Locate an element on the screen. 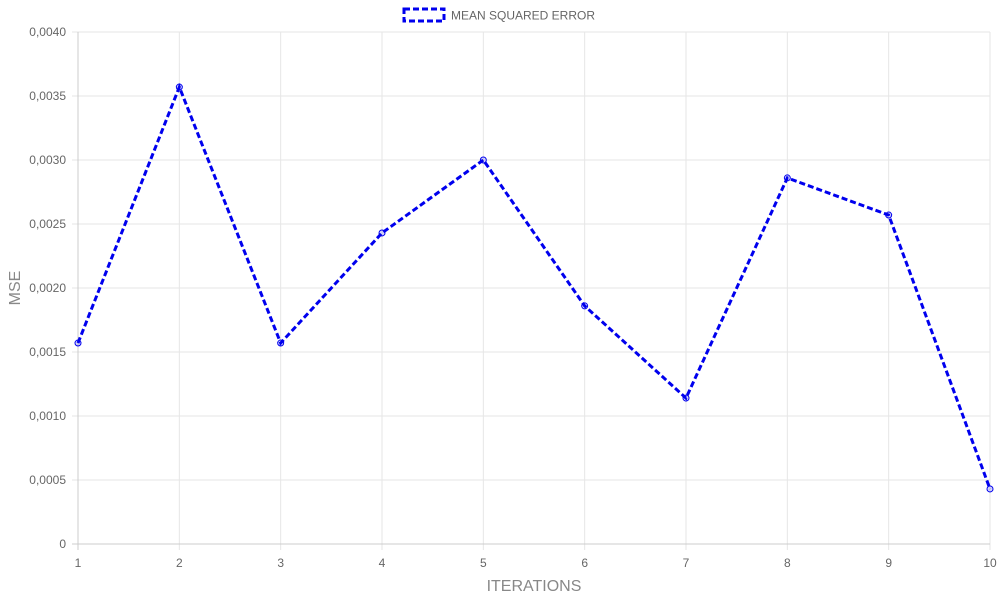  y-tick-label: 0,0035 is located at coordinates (47, 96).